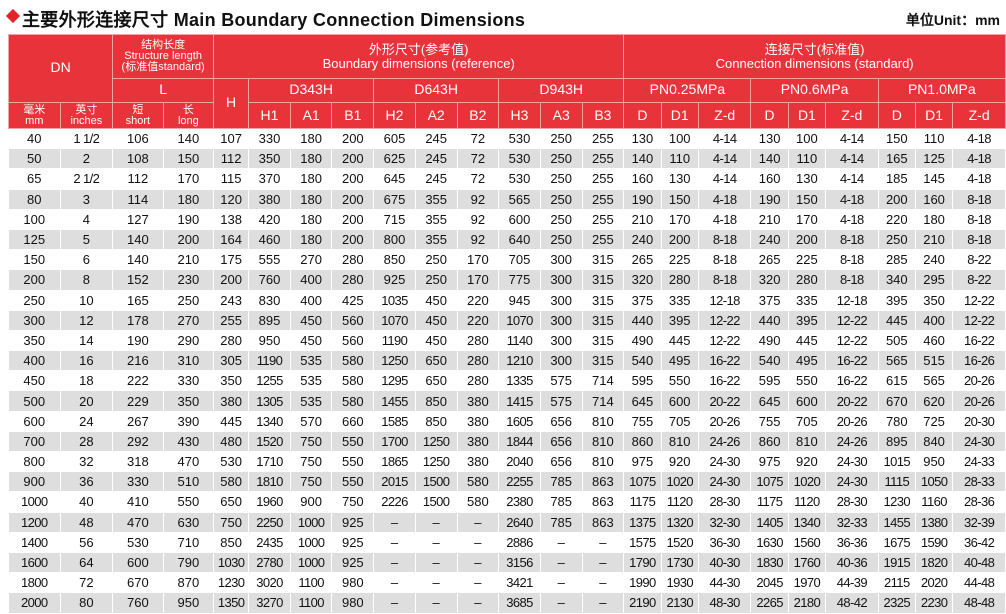  Describe the element at coordinates (436, 90) in the screenshot. I see `header-d643h: D643H` at that location.